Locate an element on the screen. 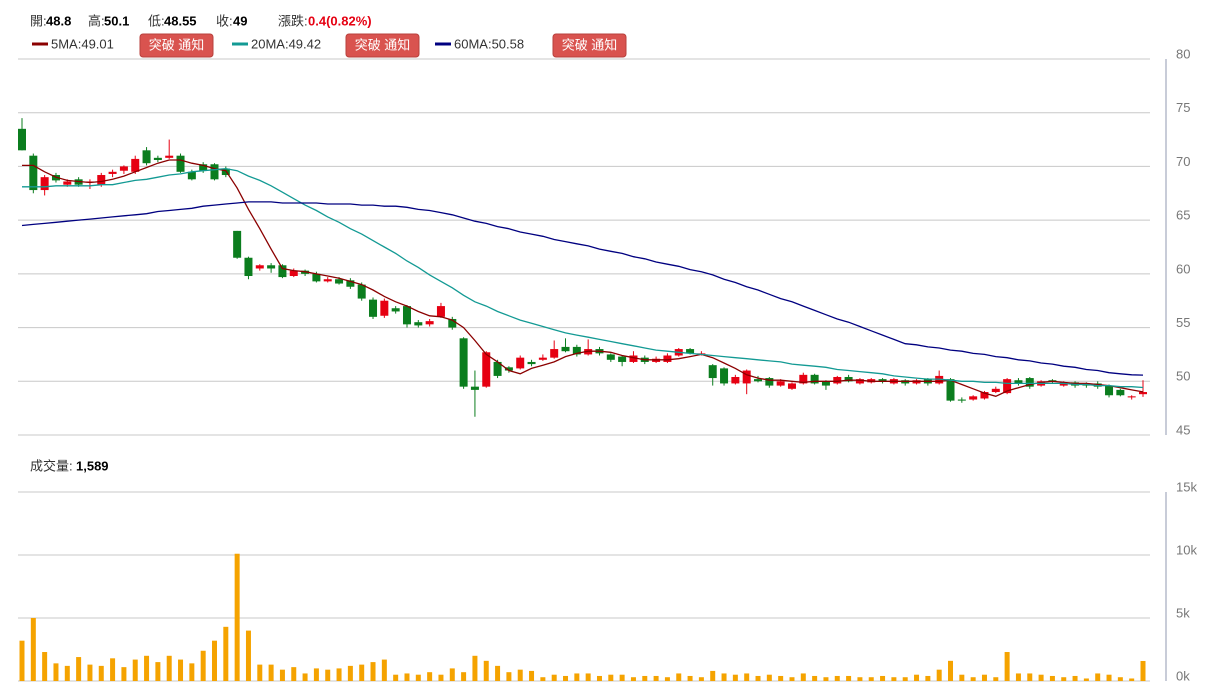 The image size is (1222, 692). button-label: 突破 通知 is located at coordinates (177, 44).